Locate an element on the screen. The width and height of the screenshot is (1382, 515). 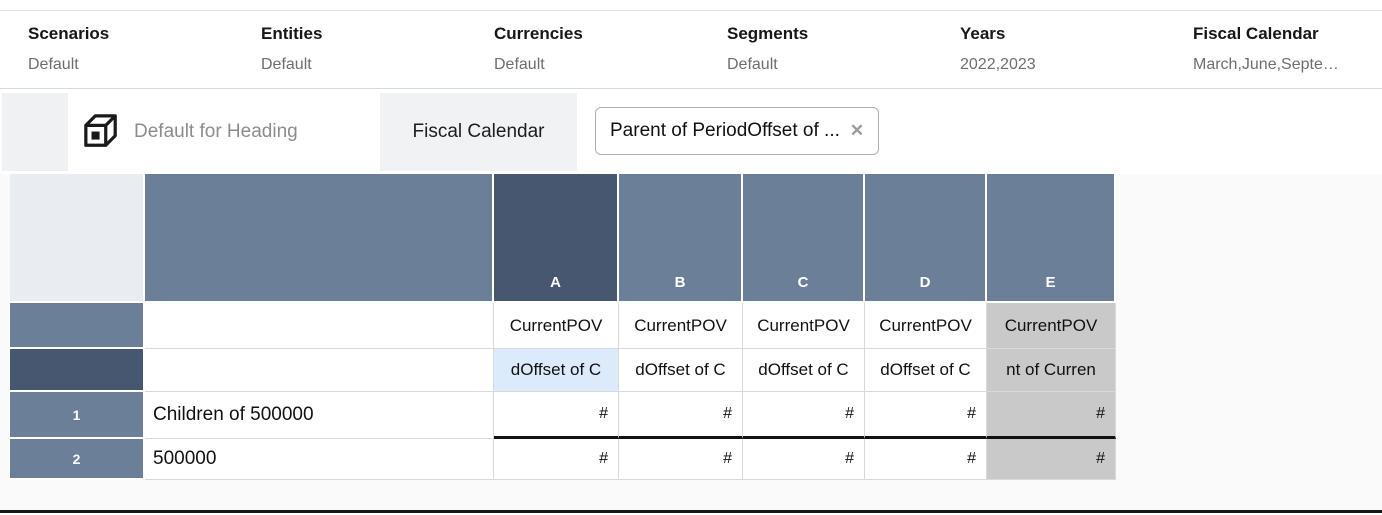
row-number: 2 is located at coordinates (77, 459).